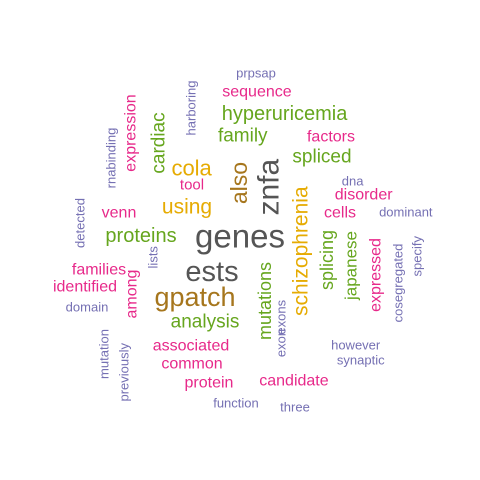 The width and height of the screenshot is (480, 480). I want to click on word-common: common, so click(191, 364).